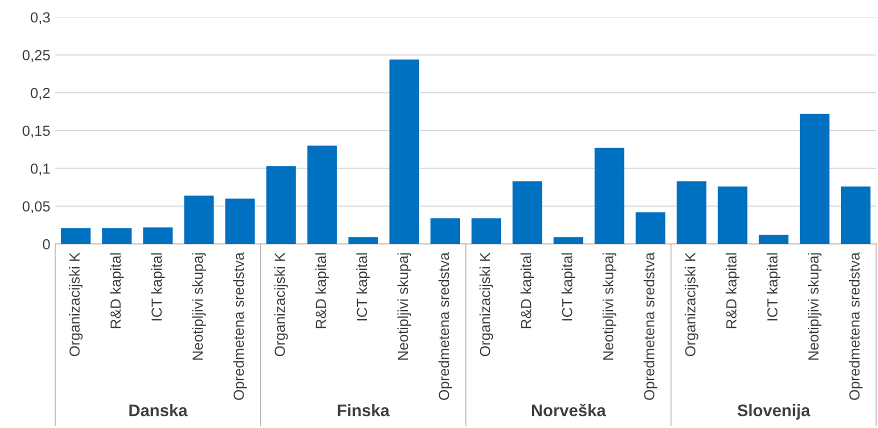  What do you see at coordinates (36, 207) in the screenshot?
I see `y-tick-label: 0,05` at bounding box center [36, 207].